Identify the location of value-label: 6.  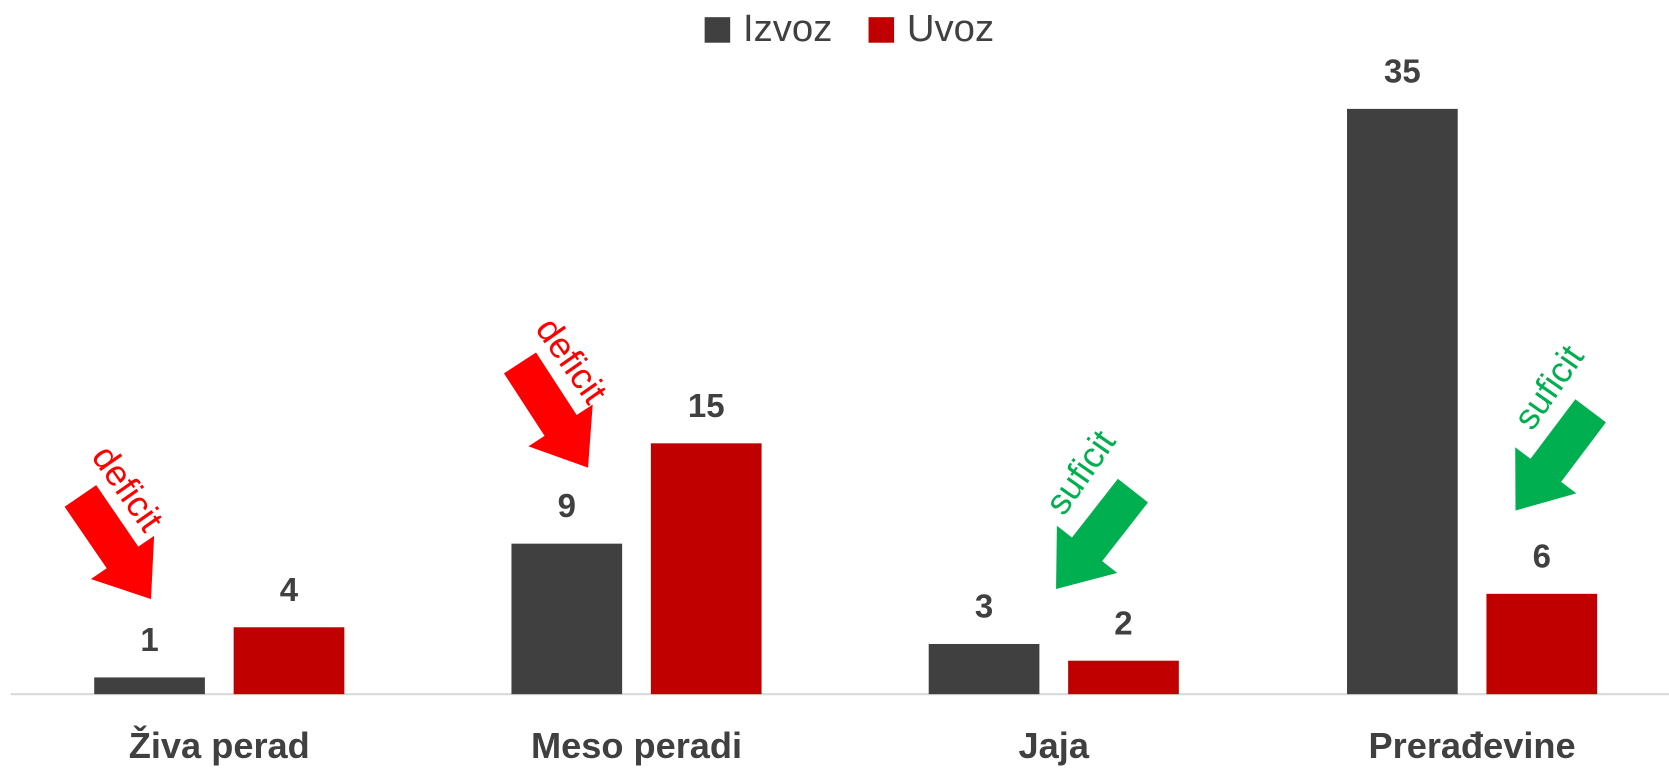
(1542, 555).